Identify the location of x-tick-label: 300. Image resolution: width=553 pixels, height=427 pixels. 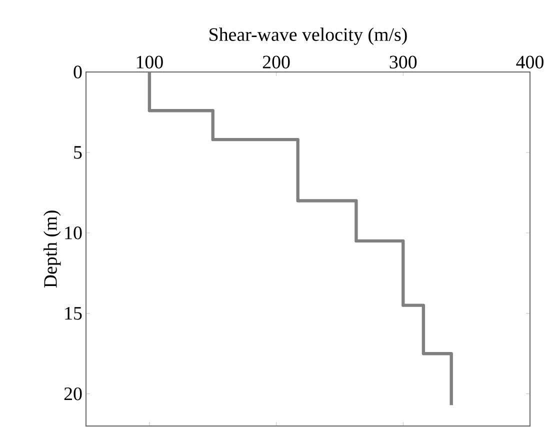
(403, 62).